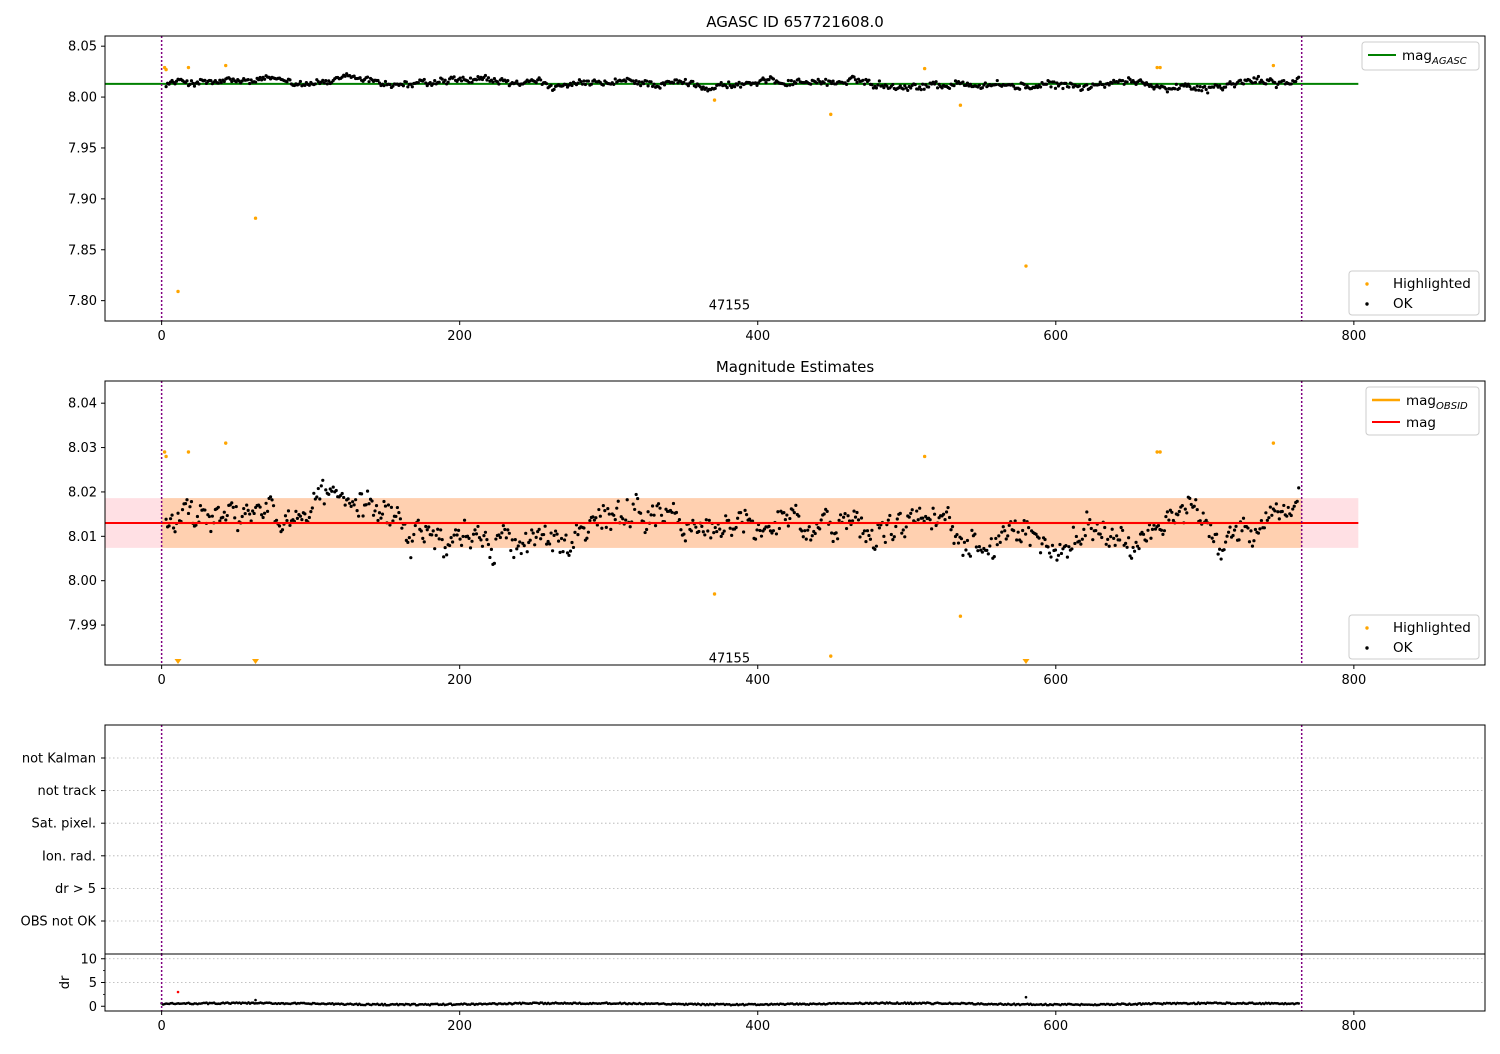 Image resolution: width=1500 pixels, height=1054 pixels. I want to click on obsid-annotation: 47155, so click(729, 306).